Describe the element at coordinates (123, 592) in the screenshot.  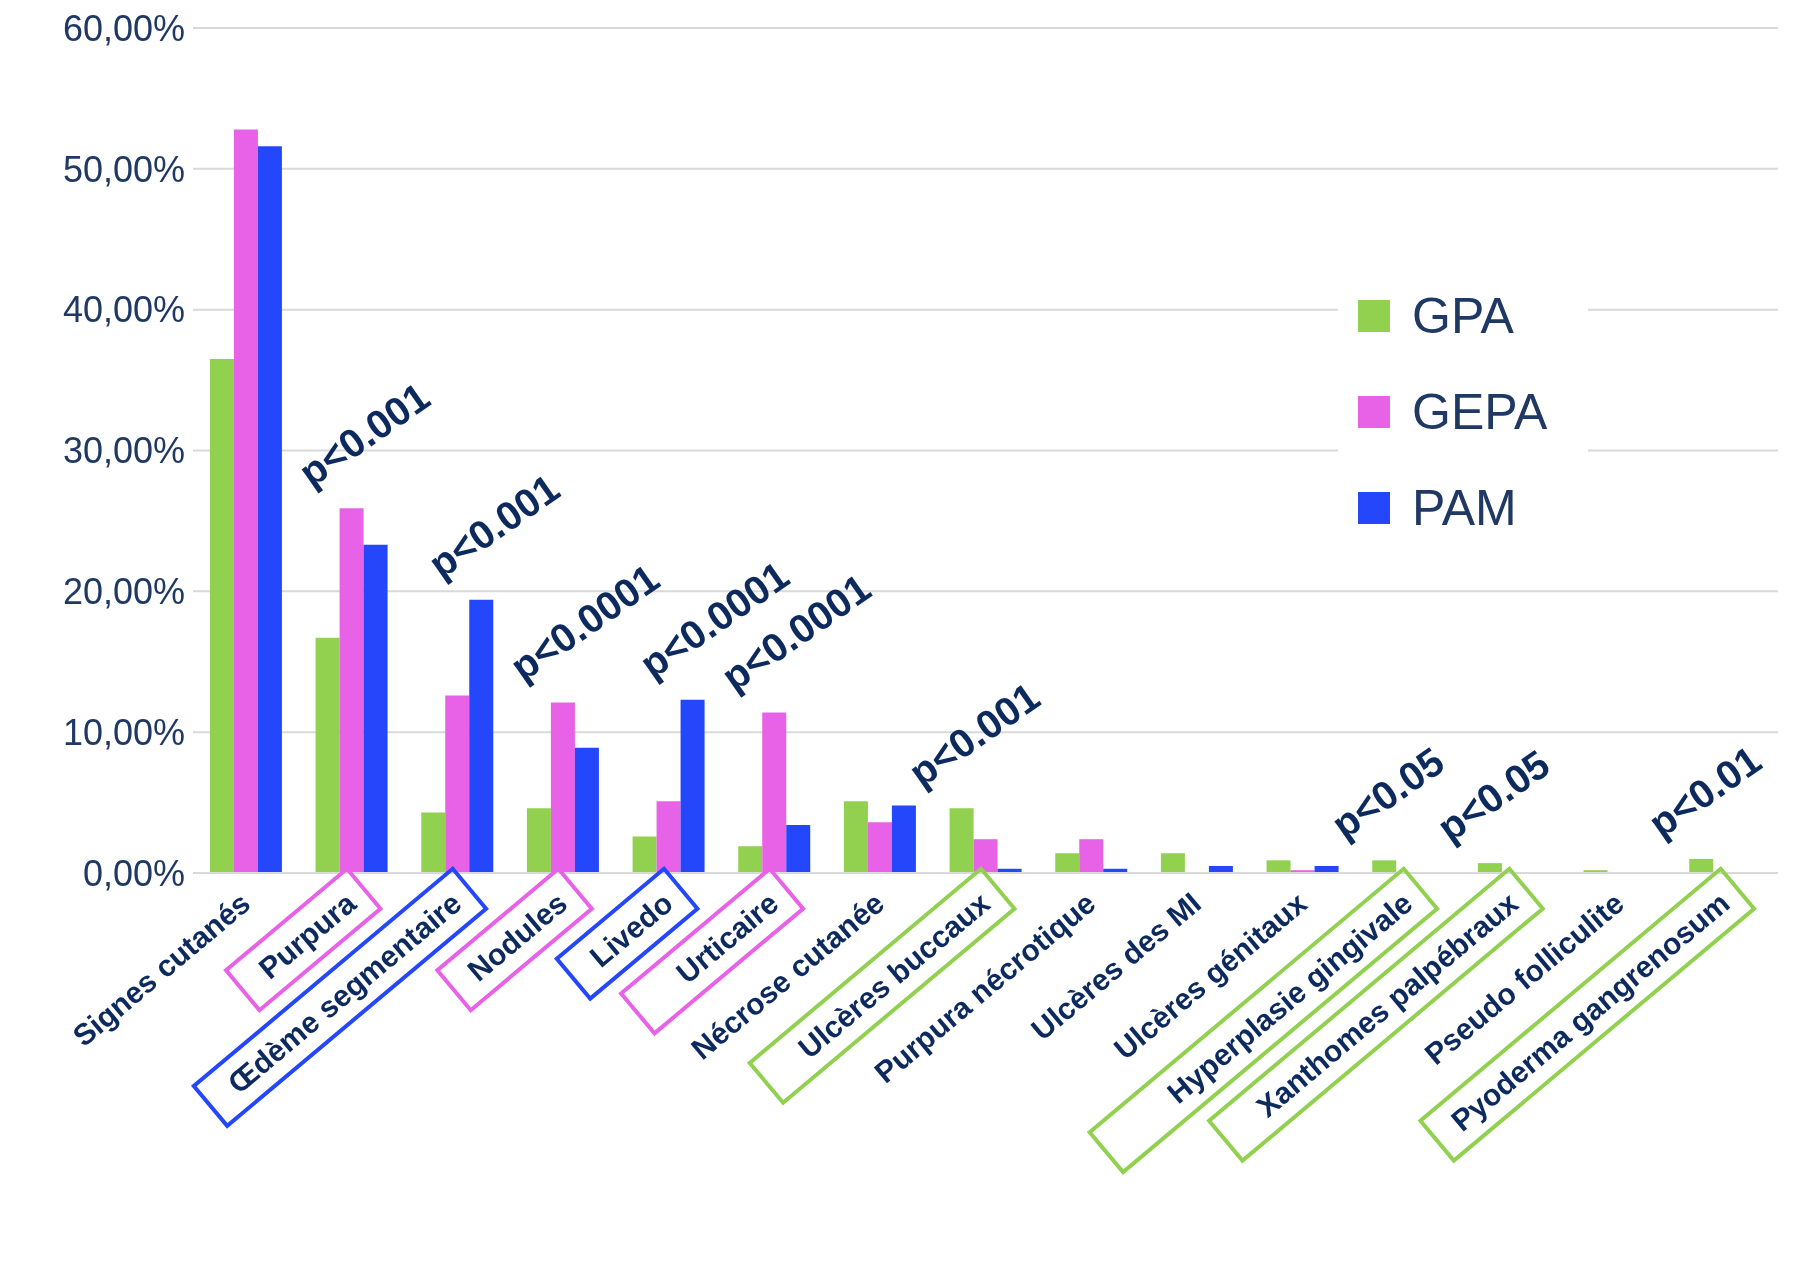
I see `y-tick-label: 20,00%` at that location.